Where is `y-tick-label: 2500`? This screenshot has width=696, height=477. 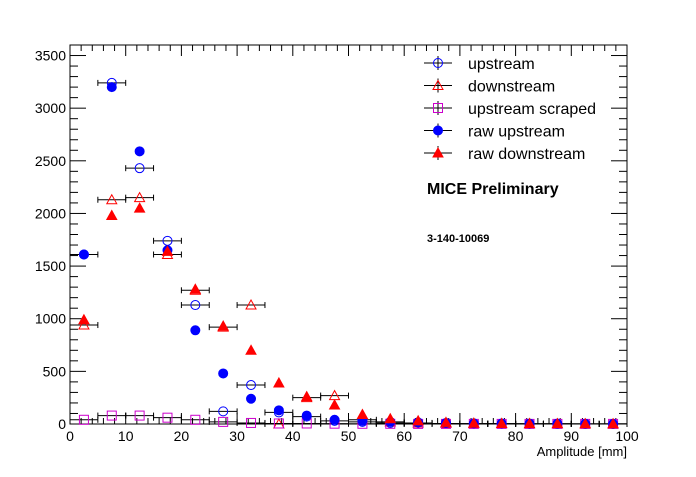 y-tick-label: 2500 is located at coordinates (50, 161).